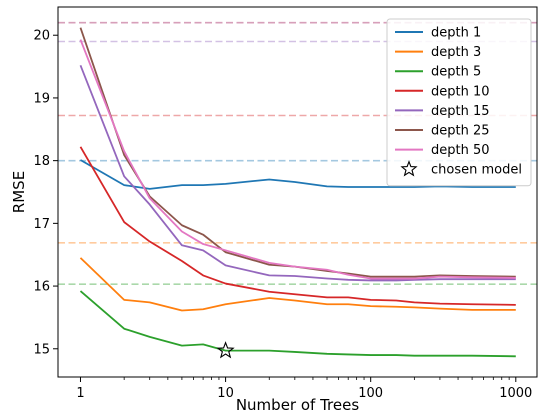 Image resolution: width=550 pixels, height=420 pixels. I want to click on y-axis: 15 16 17 18 19 20, so click(45, 193).